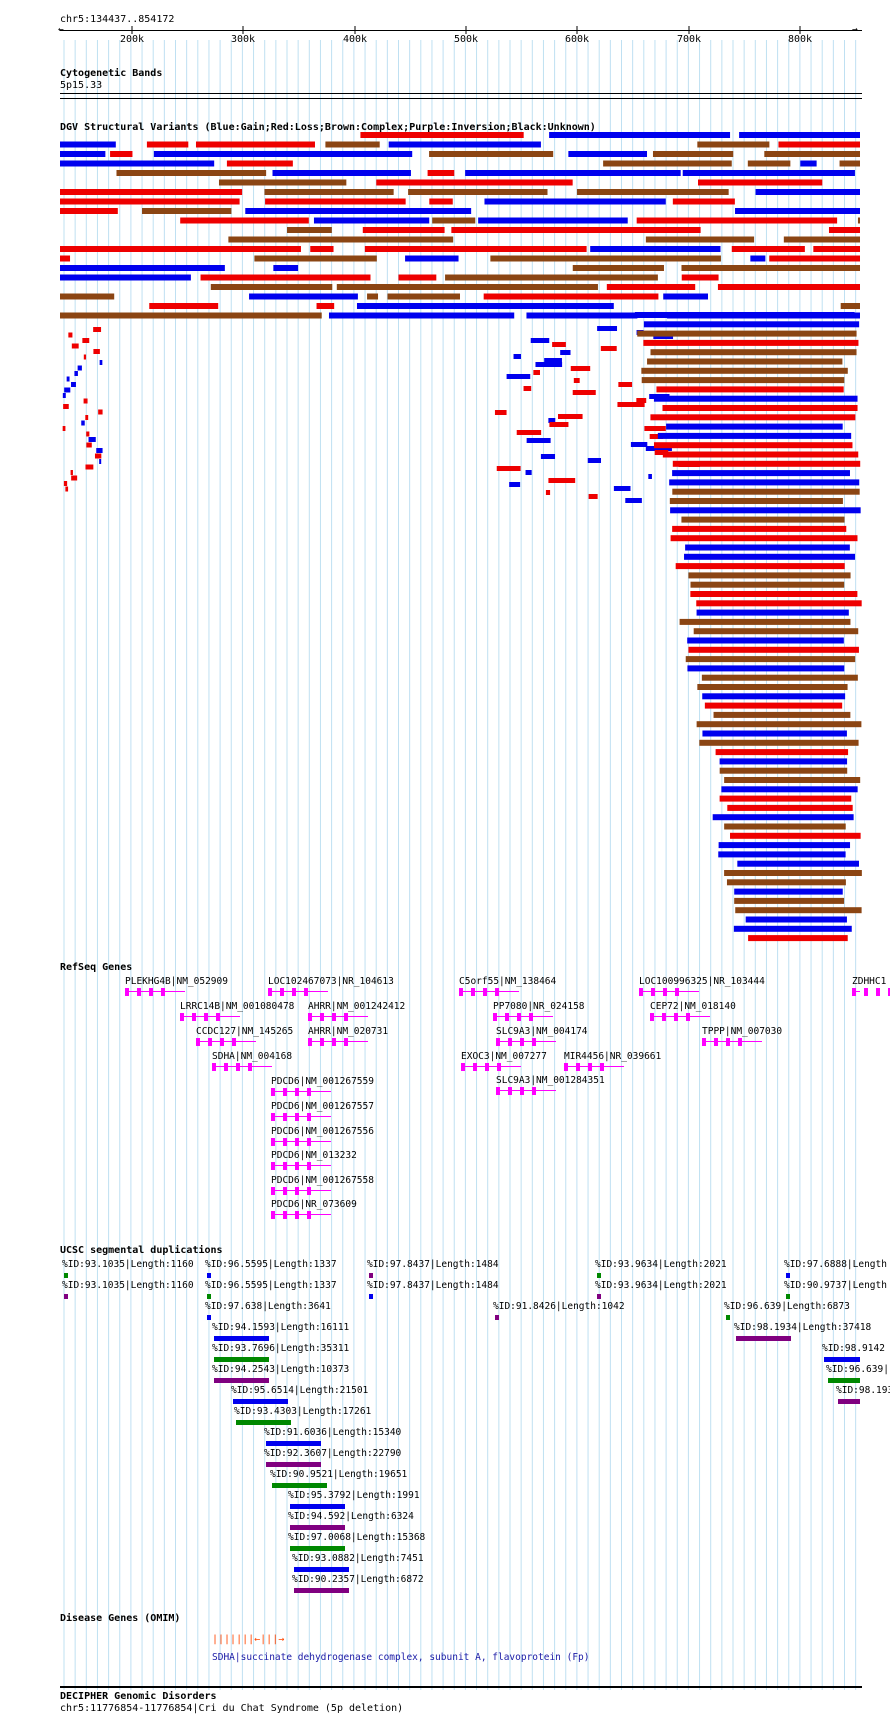  I want to click on segdup-label: %ID:90.2357|Length:6872, so click(358, 1579).